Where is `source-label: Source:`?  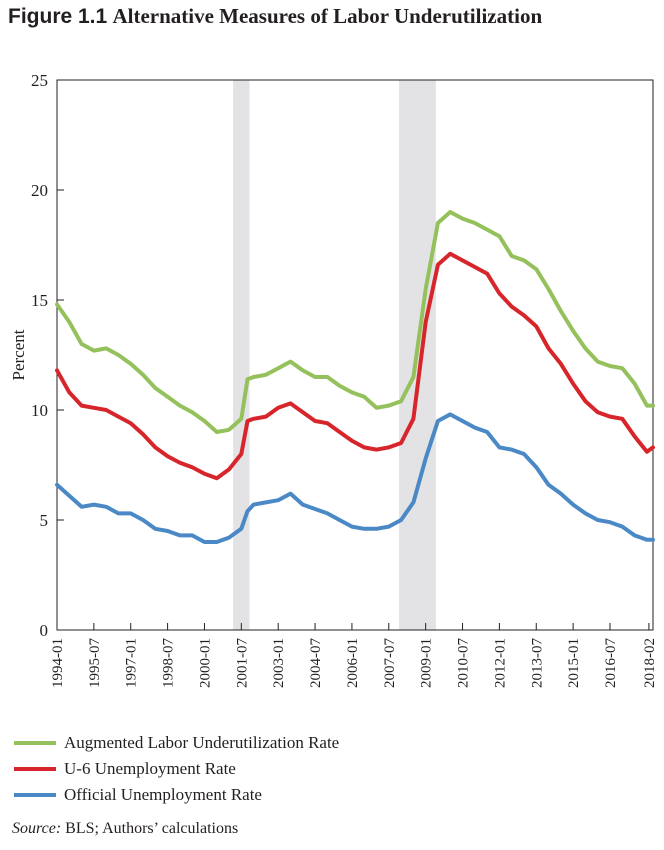 source-label: Source: is located at coordinates (37, 828).